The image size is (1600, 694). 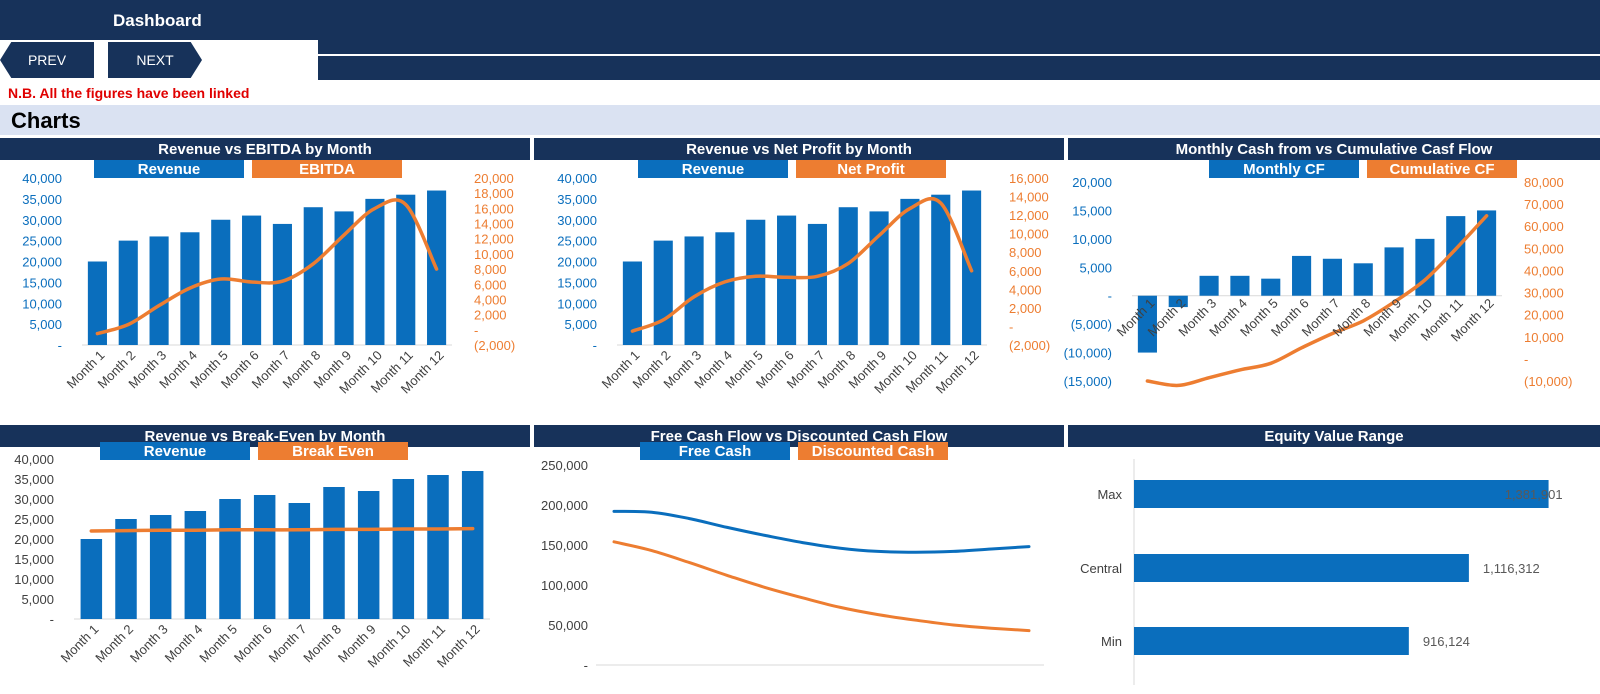 I want to click on dashboard-title: Dashboard, so click(x=157, y=20).